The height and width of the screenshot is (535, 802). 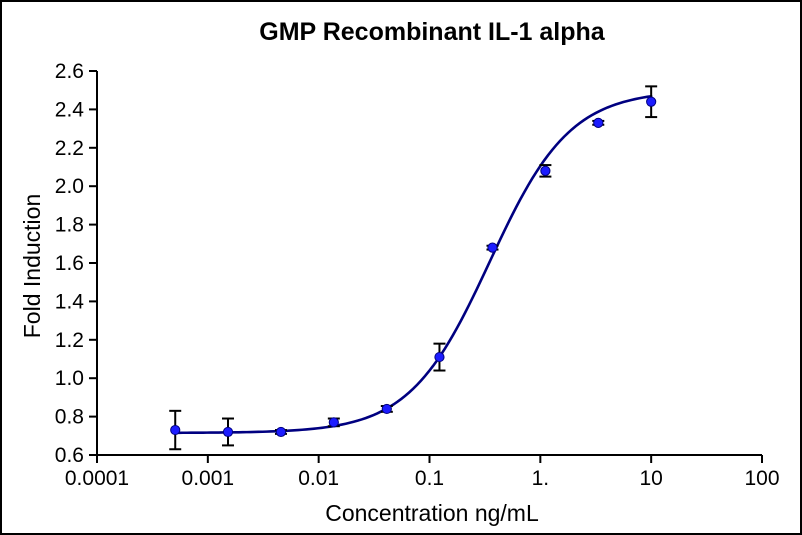 I want to click on y-tick-label: 2.4, so click(x=70, y=109).